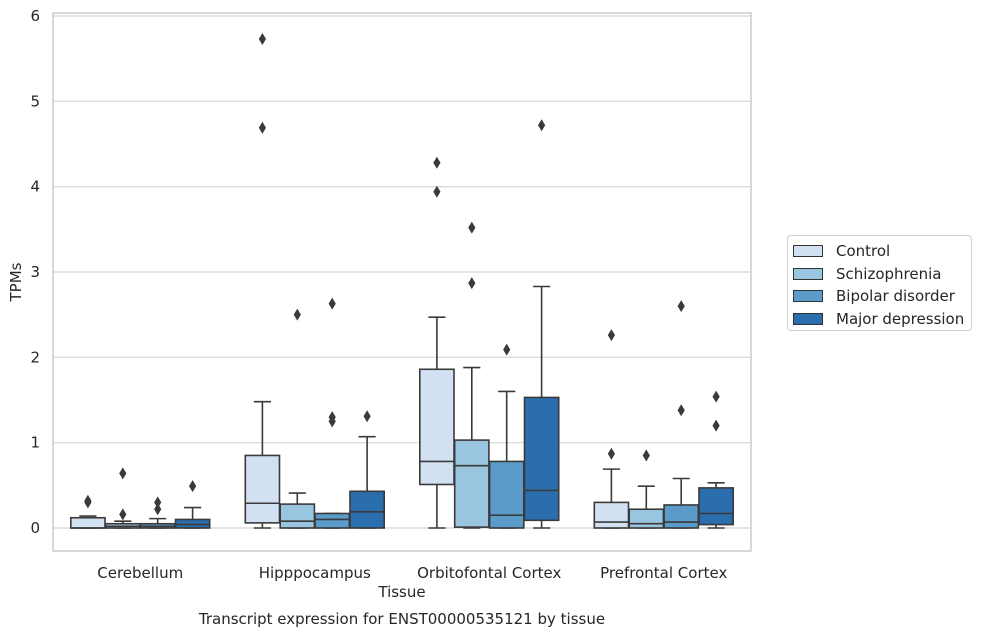 This screenshot has height=638, width=983. I want to click on x-axis-label: Tissue, so click(401, 592).